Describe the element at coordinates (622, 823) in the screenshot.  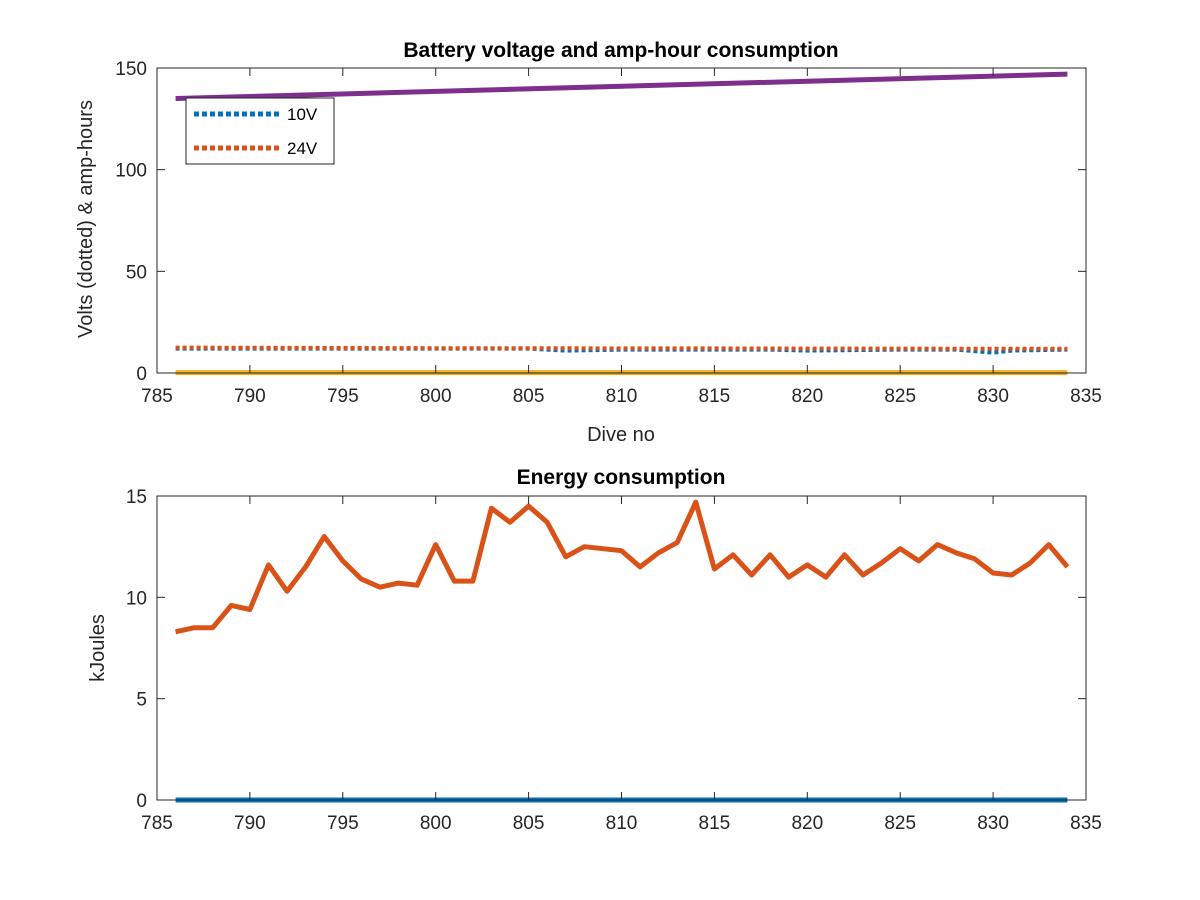
I see `bottom-xtick-label: 810` at that location.